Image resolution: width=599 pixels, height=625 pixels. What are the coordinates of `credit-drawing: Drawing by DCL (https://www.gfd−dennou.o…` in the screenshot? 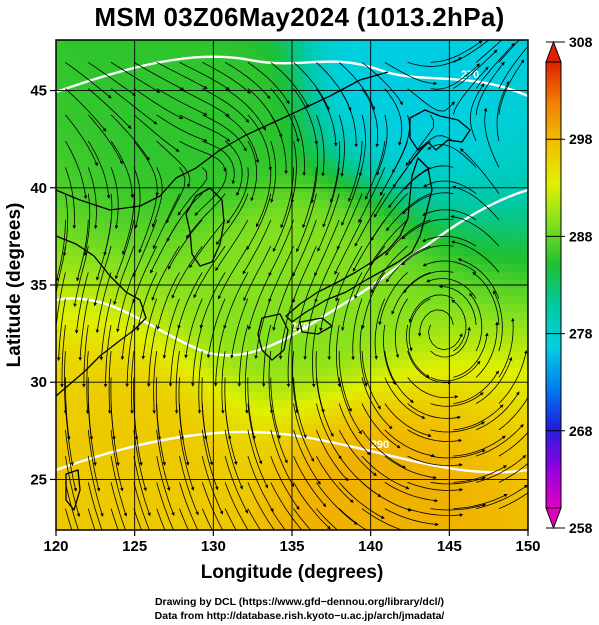 It's located at (299, 602).